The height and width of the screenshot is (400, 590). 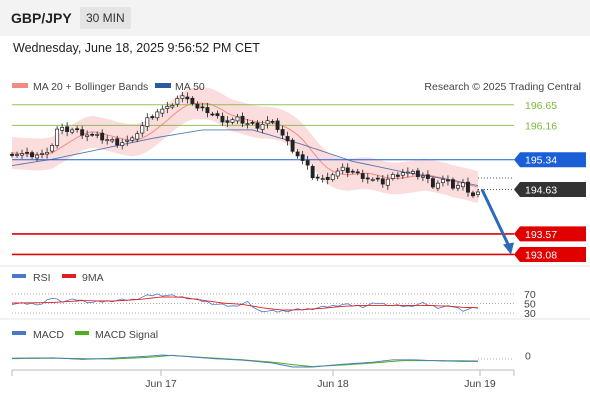 I want to click on level-label: 193.57, so click(x=541, y=235).